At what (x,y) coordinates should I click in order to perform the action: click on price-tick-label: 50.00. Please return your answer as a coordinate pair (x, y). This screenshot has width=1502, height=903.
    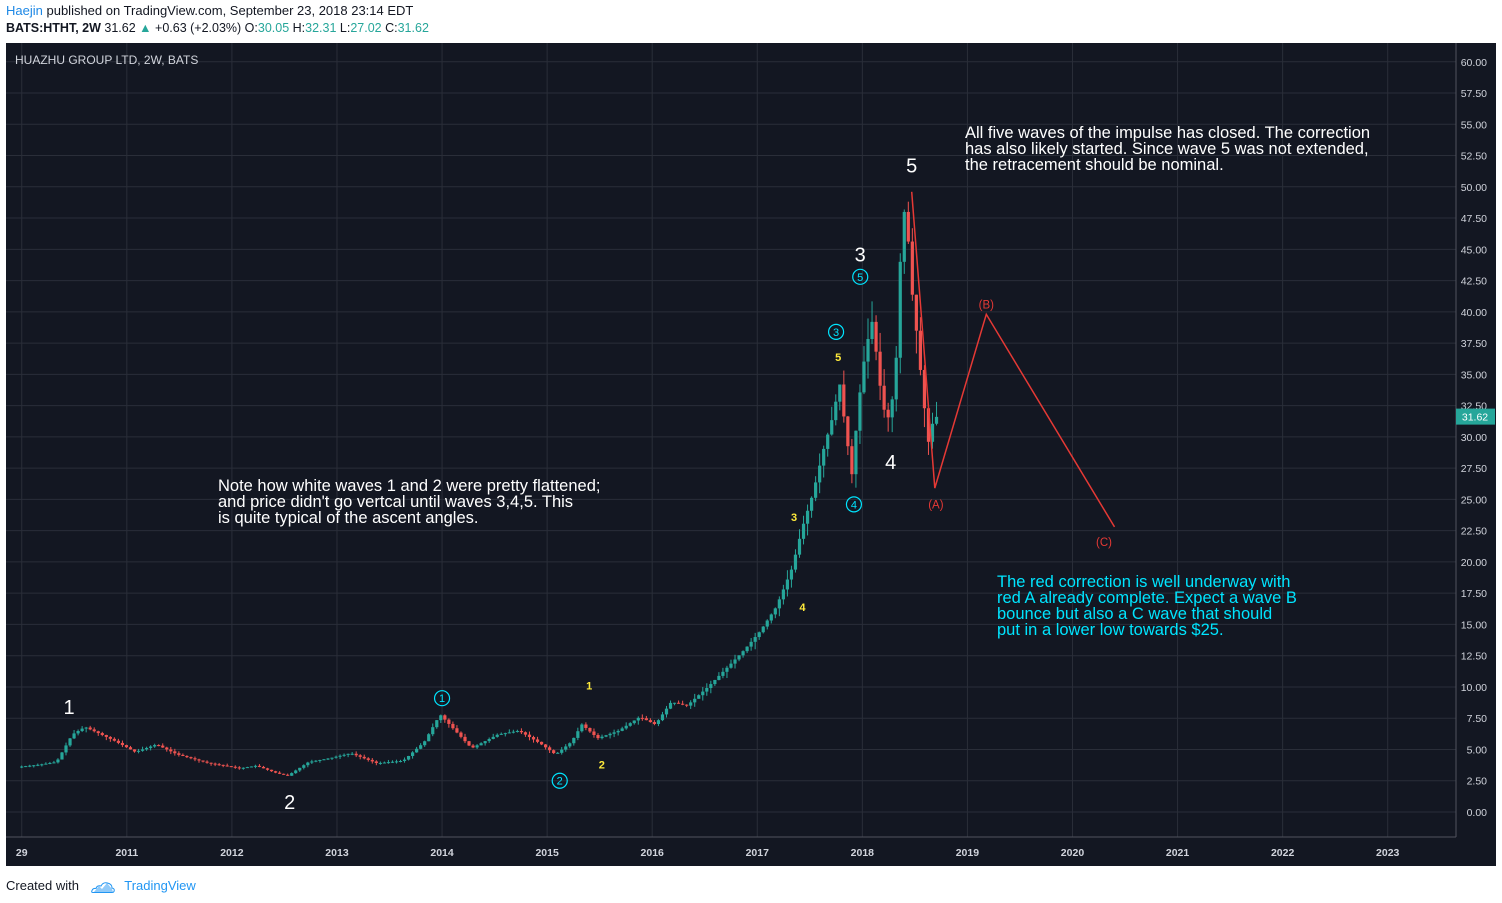
    Looking at the image, I should click on (1474, 188).